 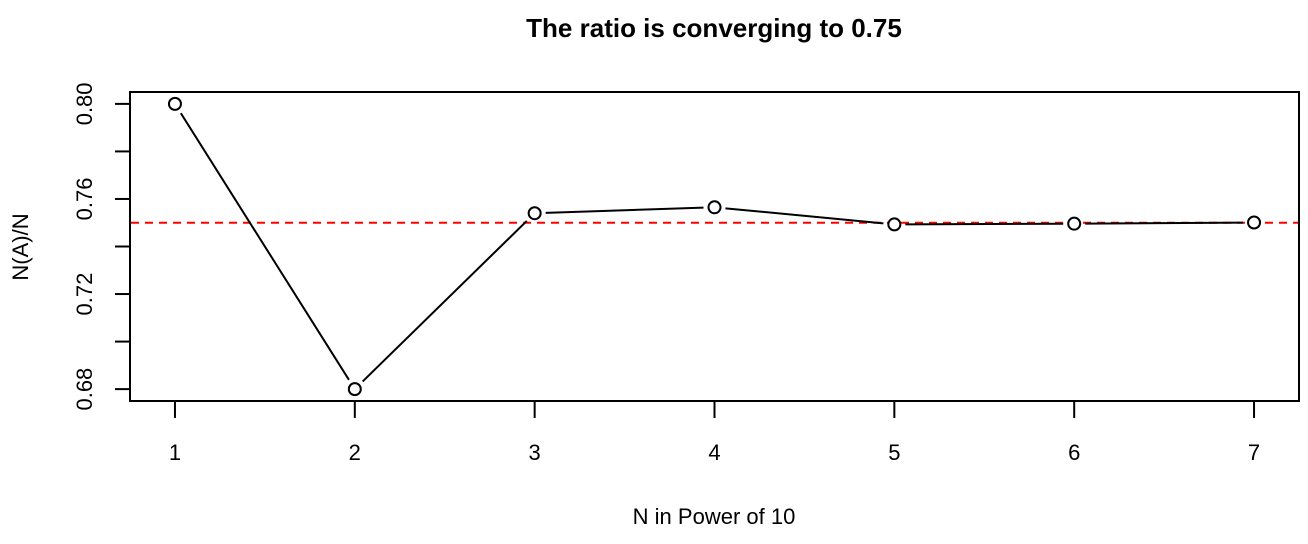 I want to click on y-axis-label: N(A)/N, so click(x=20, y=246).